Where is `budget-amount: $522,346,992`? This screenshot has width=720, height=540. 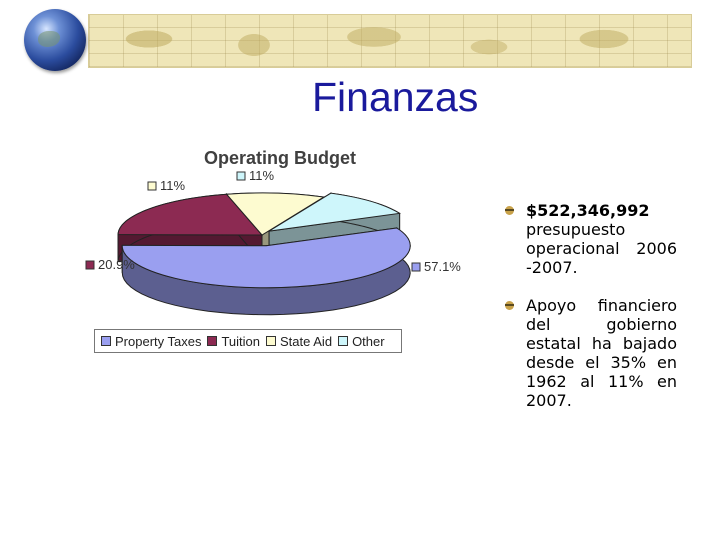 budget-amount: $522,346,992 is located at coordinates (588, 210).